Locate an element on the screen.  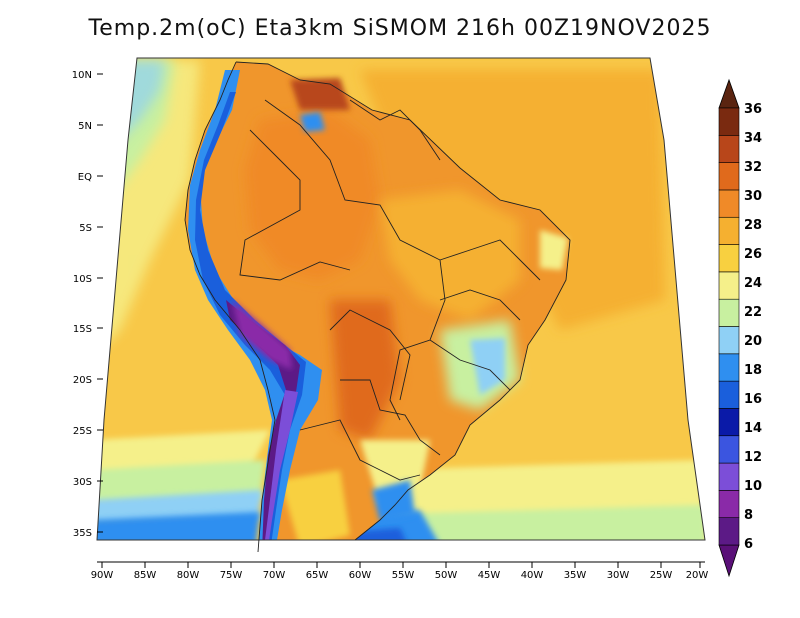
lon-tick-label: 75W is located at coordinates (231, 575).